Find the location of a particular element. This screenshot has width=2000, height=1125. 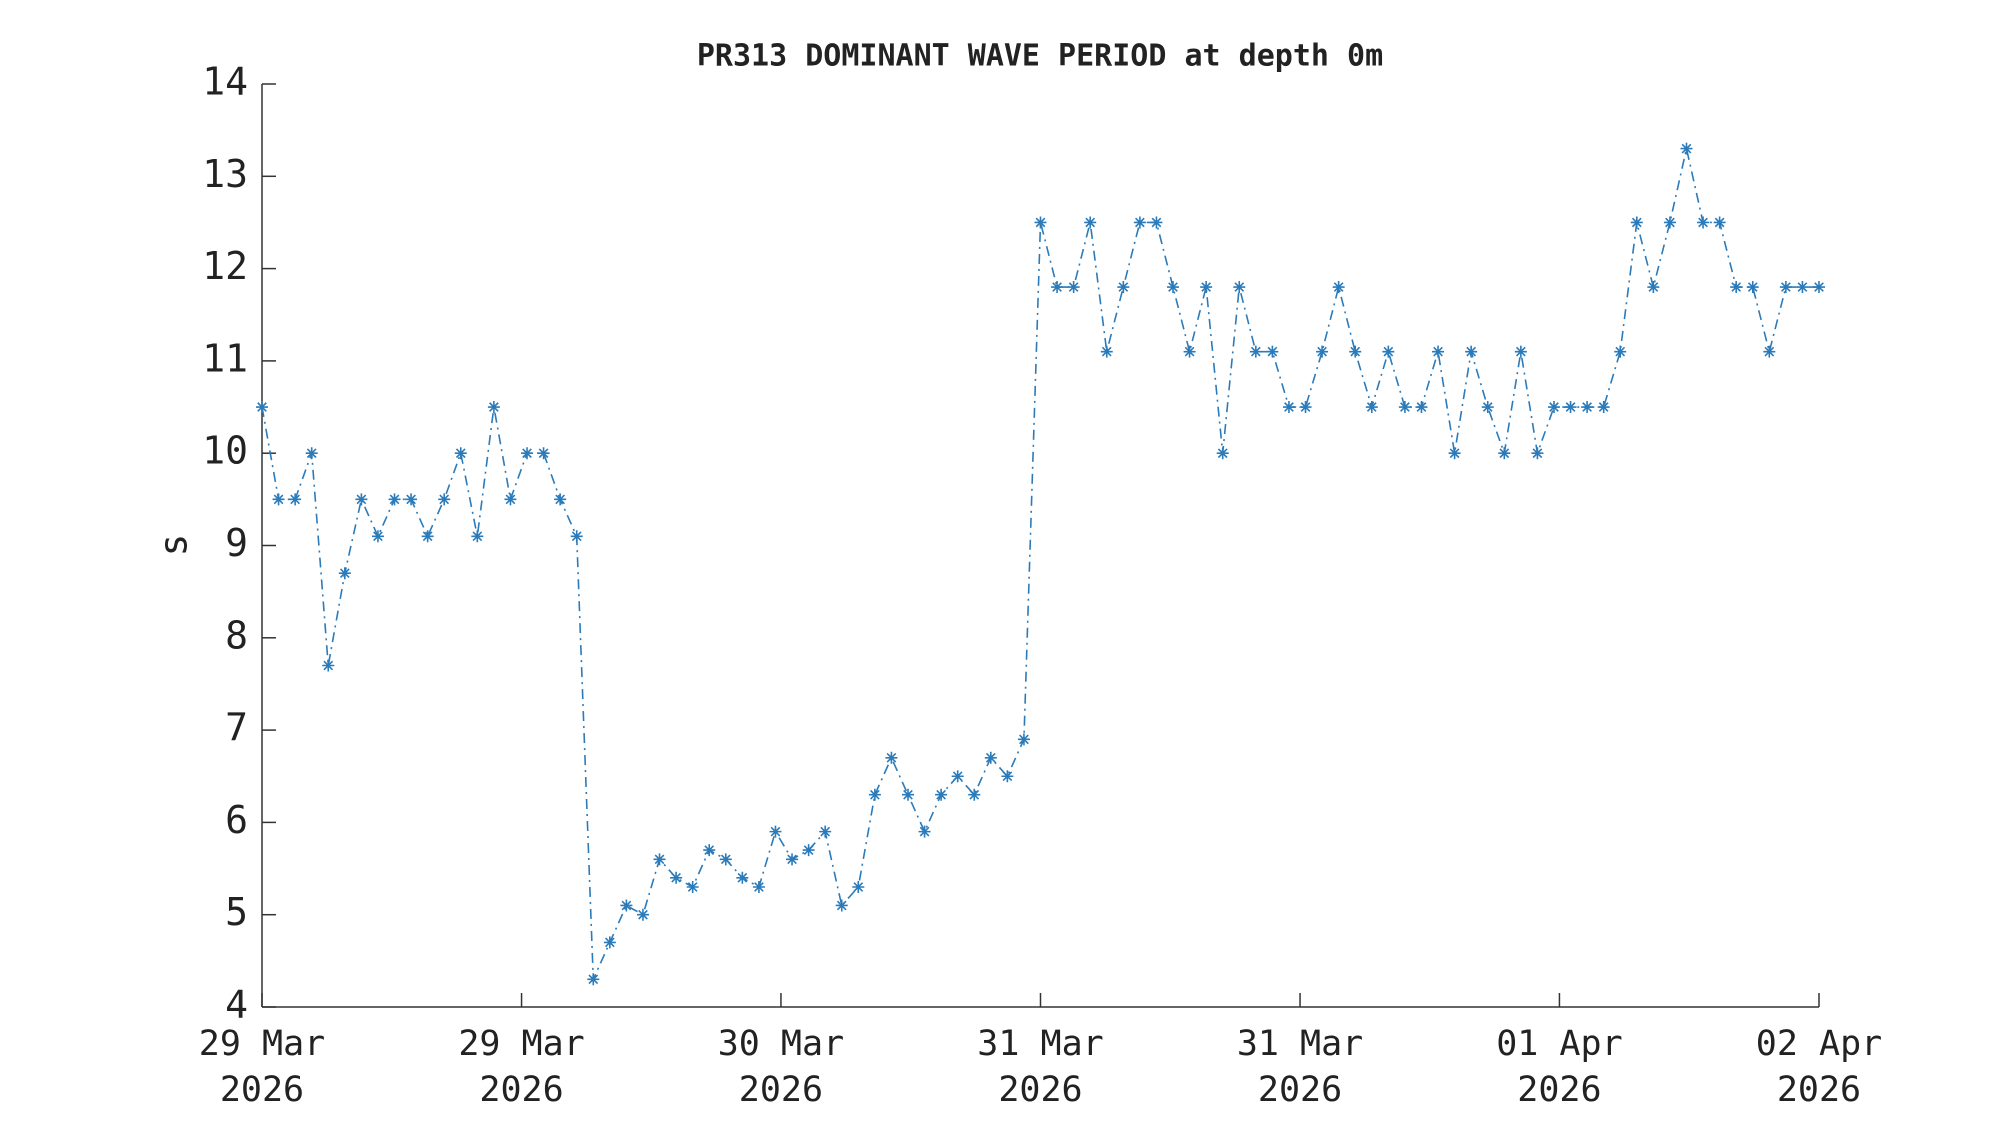

y-tick-label: 10 is located at coordinates (225, 451).